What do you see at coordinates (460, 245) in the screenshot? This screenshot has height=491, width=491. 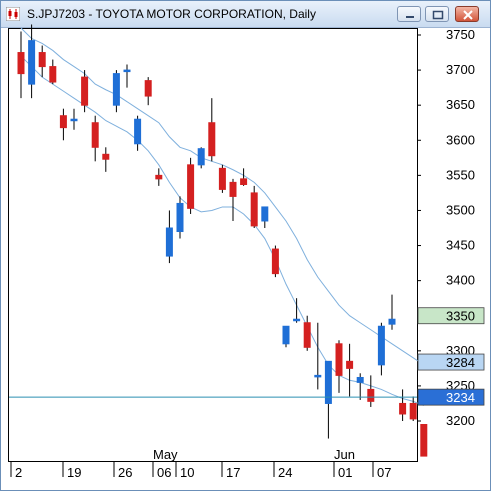 I see `y-tick-label: 3450` at bounding box center [460, 245].